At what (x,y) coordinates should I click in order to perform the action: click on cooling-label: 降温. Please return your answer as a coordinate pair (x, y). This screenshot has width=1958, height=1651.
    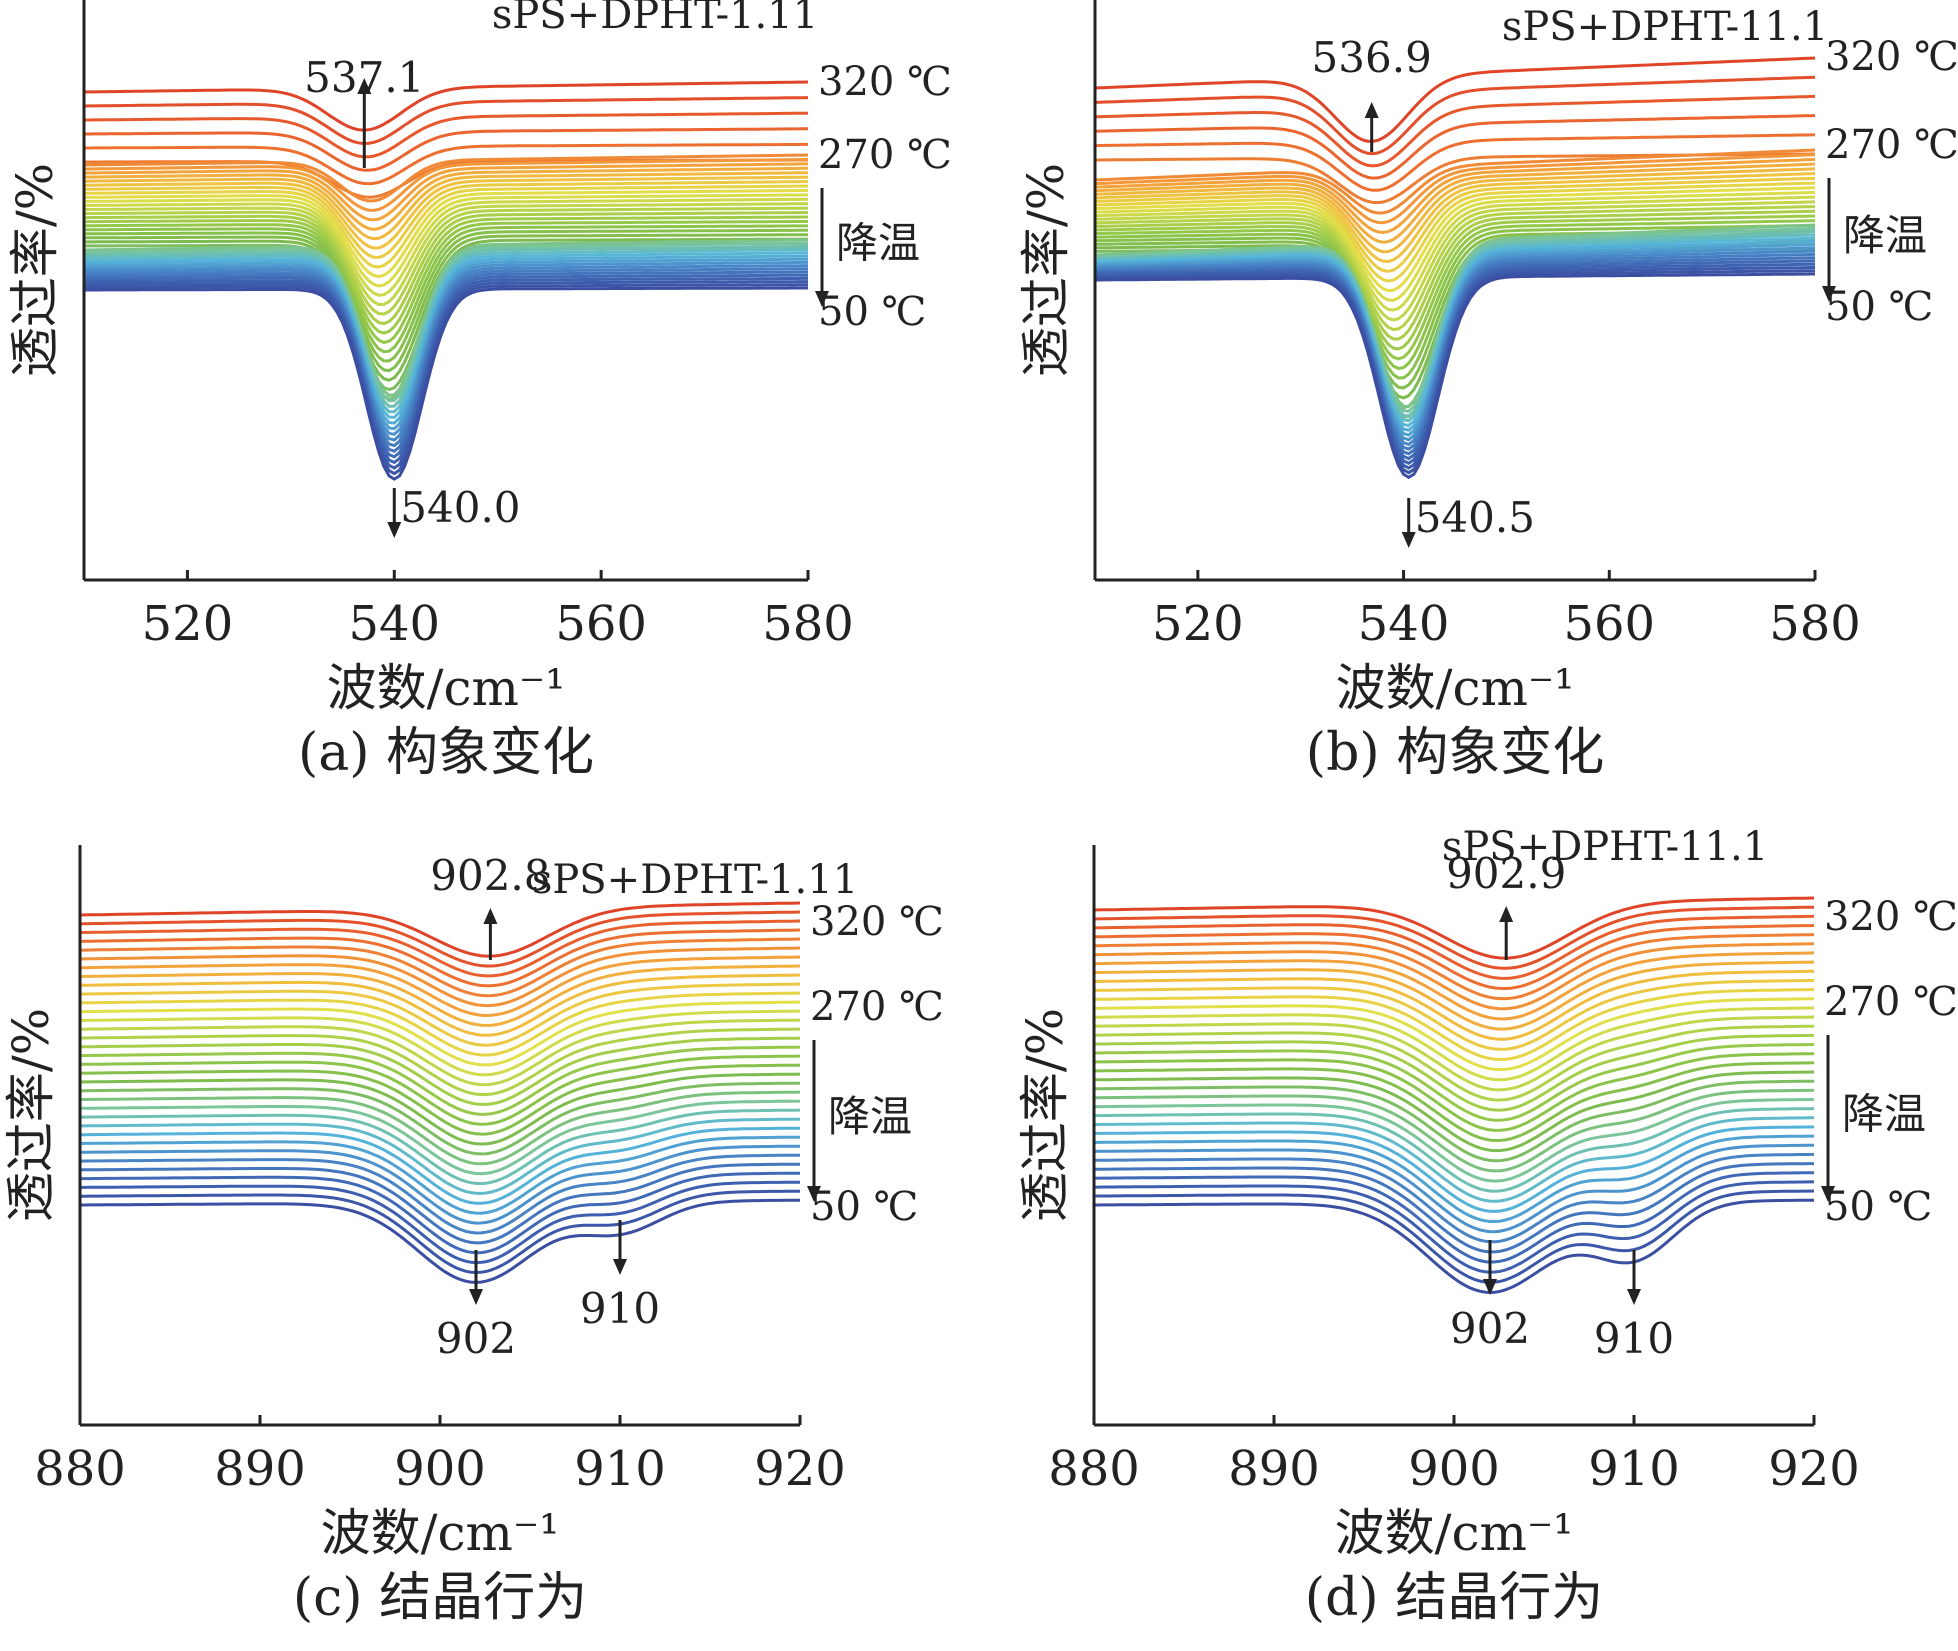
    Looking at the image, I should click on (878, 243).